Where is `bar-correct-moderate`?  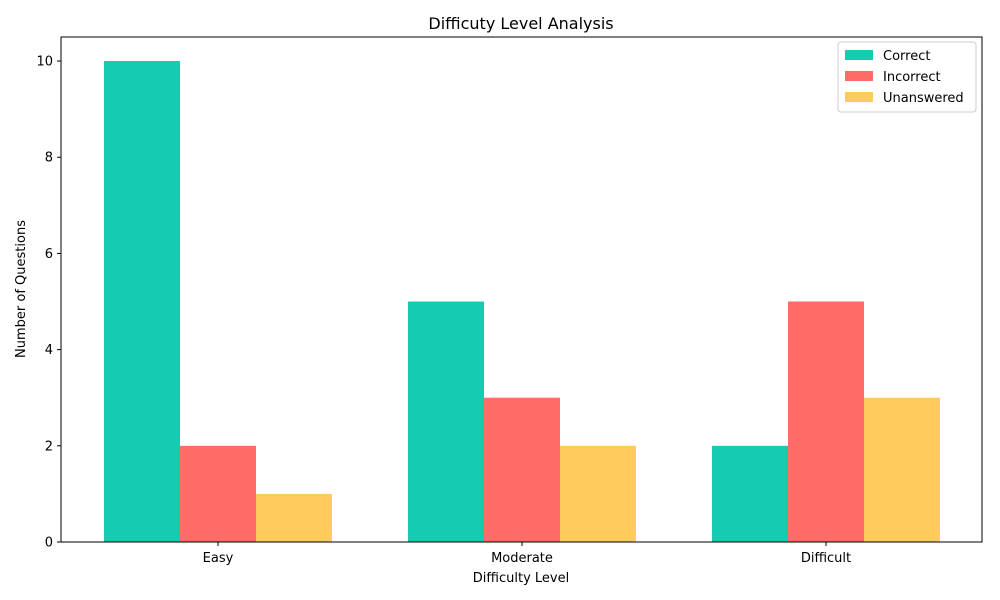
bar-correct-moderate is located at coordinates (446, 421).